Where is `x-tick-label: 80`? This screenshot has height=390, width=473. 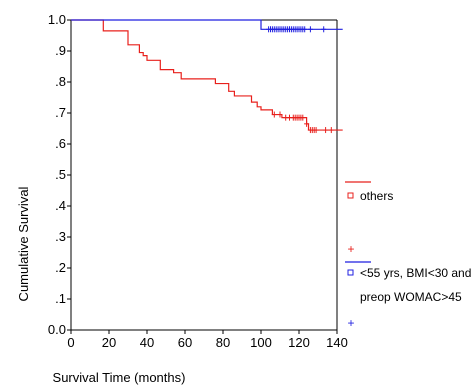
x-tick-label: 80 is located at coordinates (223, 342).